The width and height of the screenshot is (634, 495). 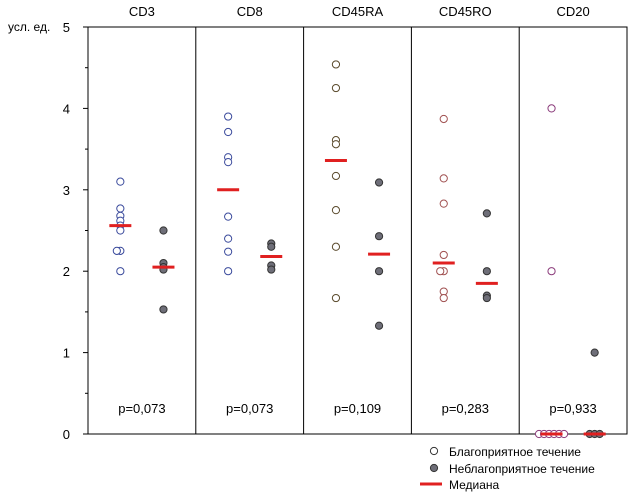 What do you see at coordinates (250, 11) in the screenshot?
I see `group-title-cd8: CD8` at bounding box center [250, 11].